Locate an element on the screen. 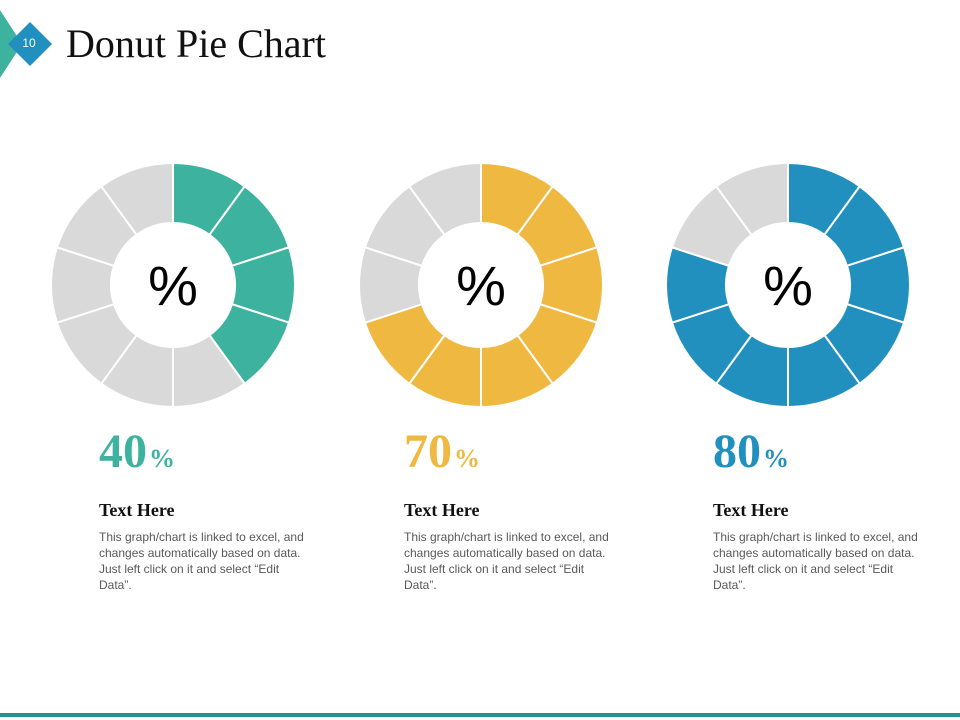  value-number: 80 is located at coordinates (737, 451).